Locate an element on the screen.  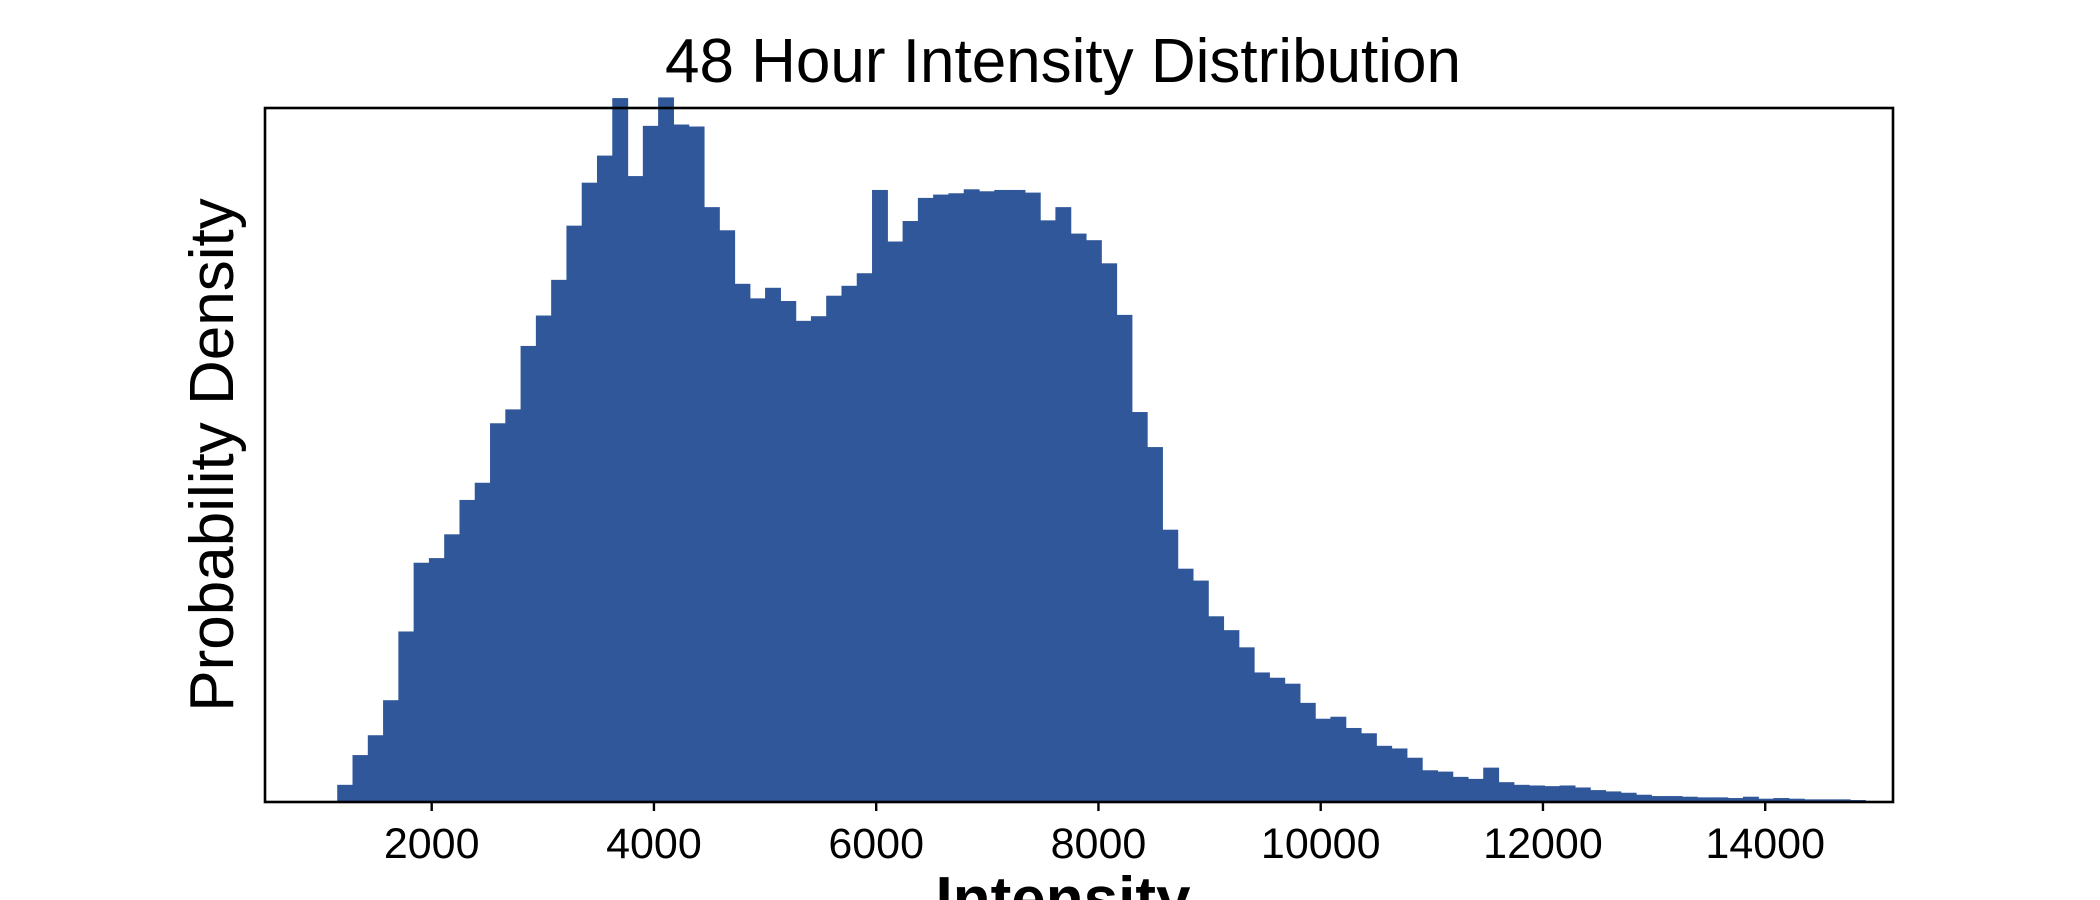
x-tick-label: 10000 is located at coordinates (1321, 844).